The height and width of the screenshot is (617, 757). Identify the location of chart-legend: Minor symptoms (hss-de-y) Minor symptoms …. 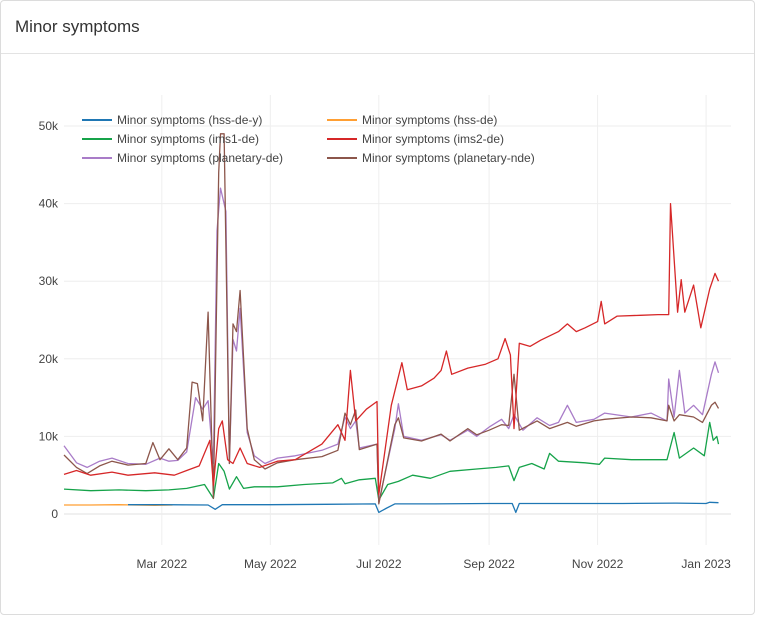
(308, 139).